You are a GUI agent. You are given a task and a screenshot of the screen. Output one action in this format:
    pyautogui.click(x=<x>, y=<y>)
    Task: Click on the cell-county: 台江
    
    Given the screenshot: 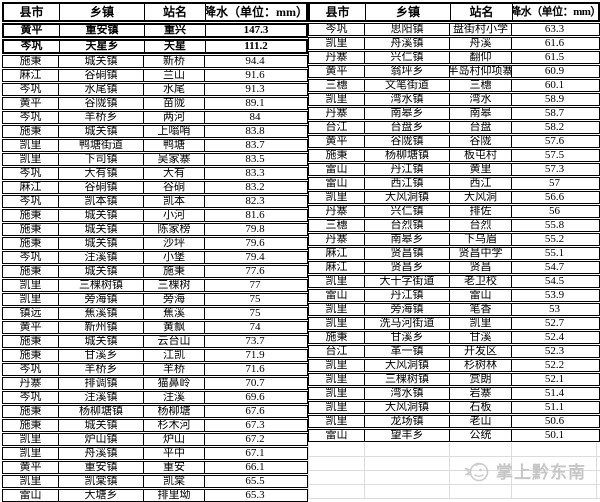 What is the action you would take?
    pyautogui.click(x=336, y=127)
    